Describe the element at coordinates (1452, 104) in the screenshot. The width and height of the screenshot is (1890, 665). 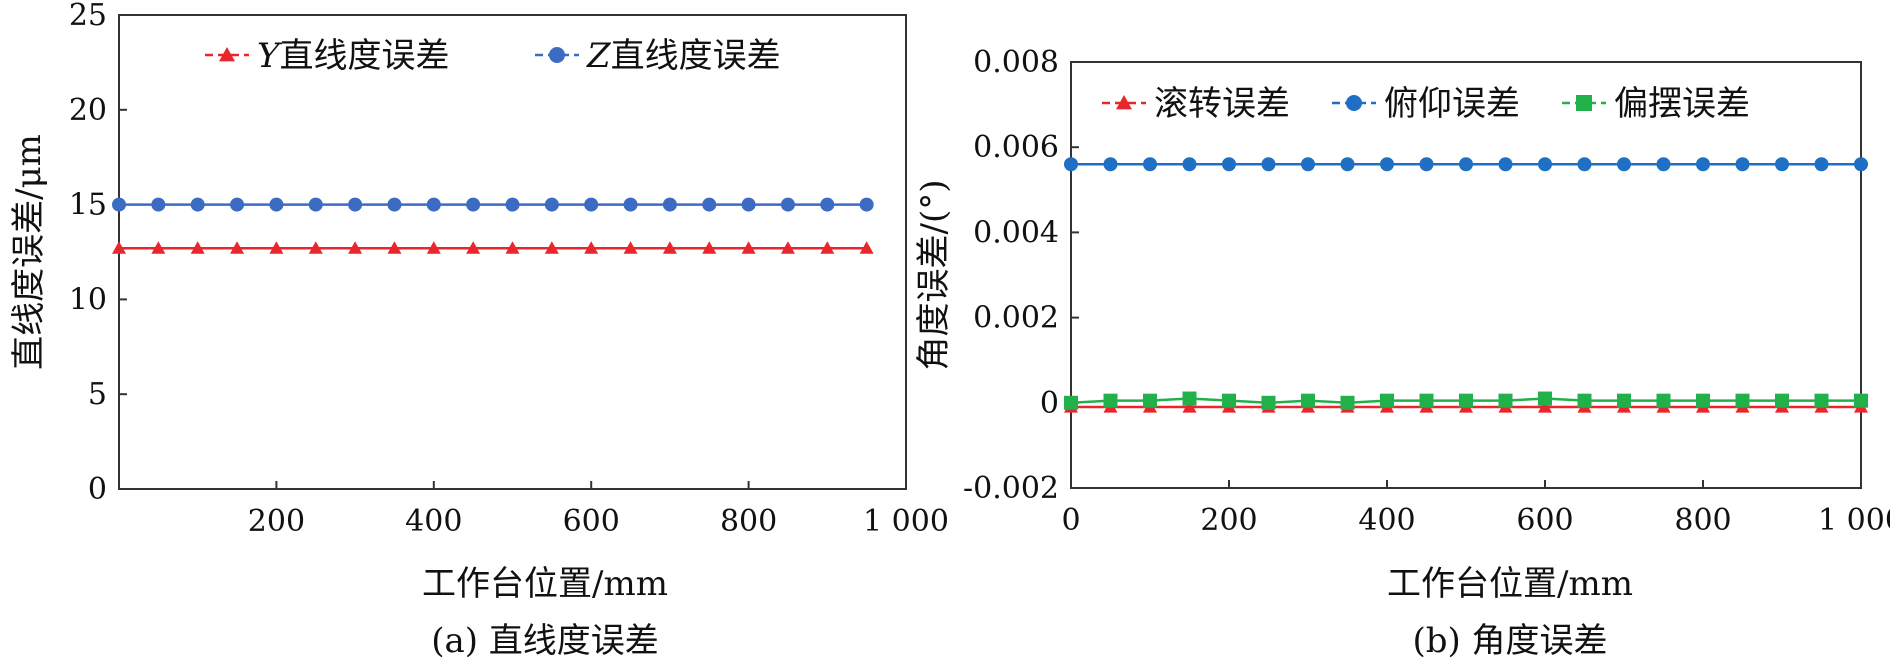
I see `legend-label: 俯仰误差` at that location.